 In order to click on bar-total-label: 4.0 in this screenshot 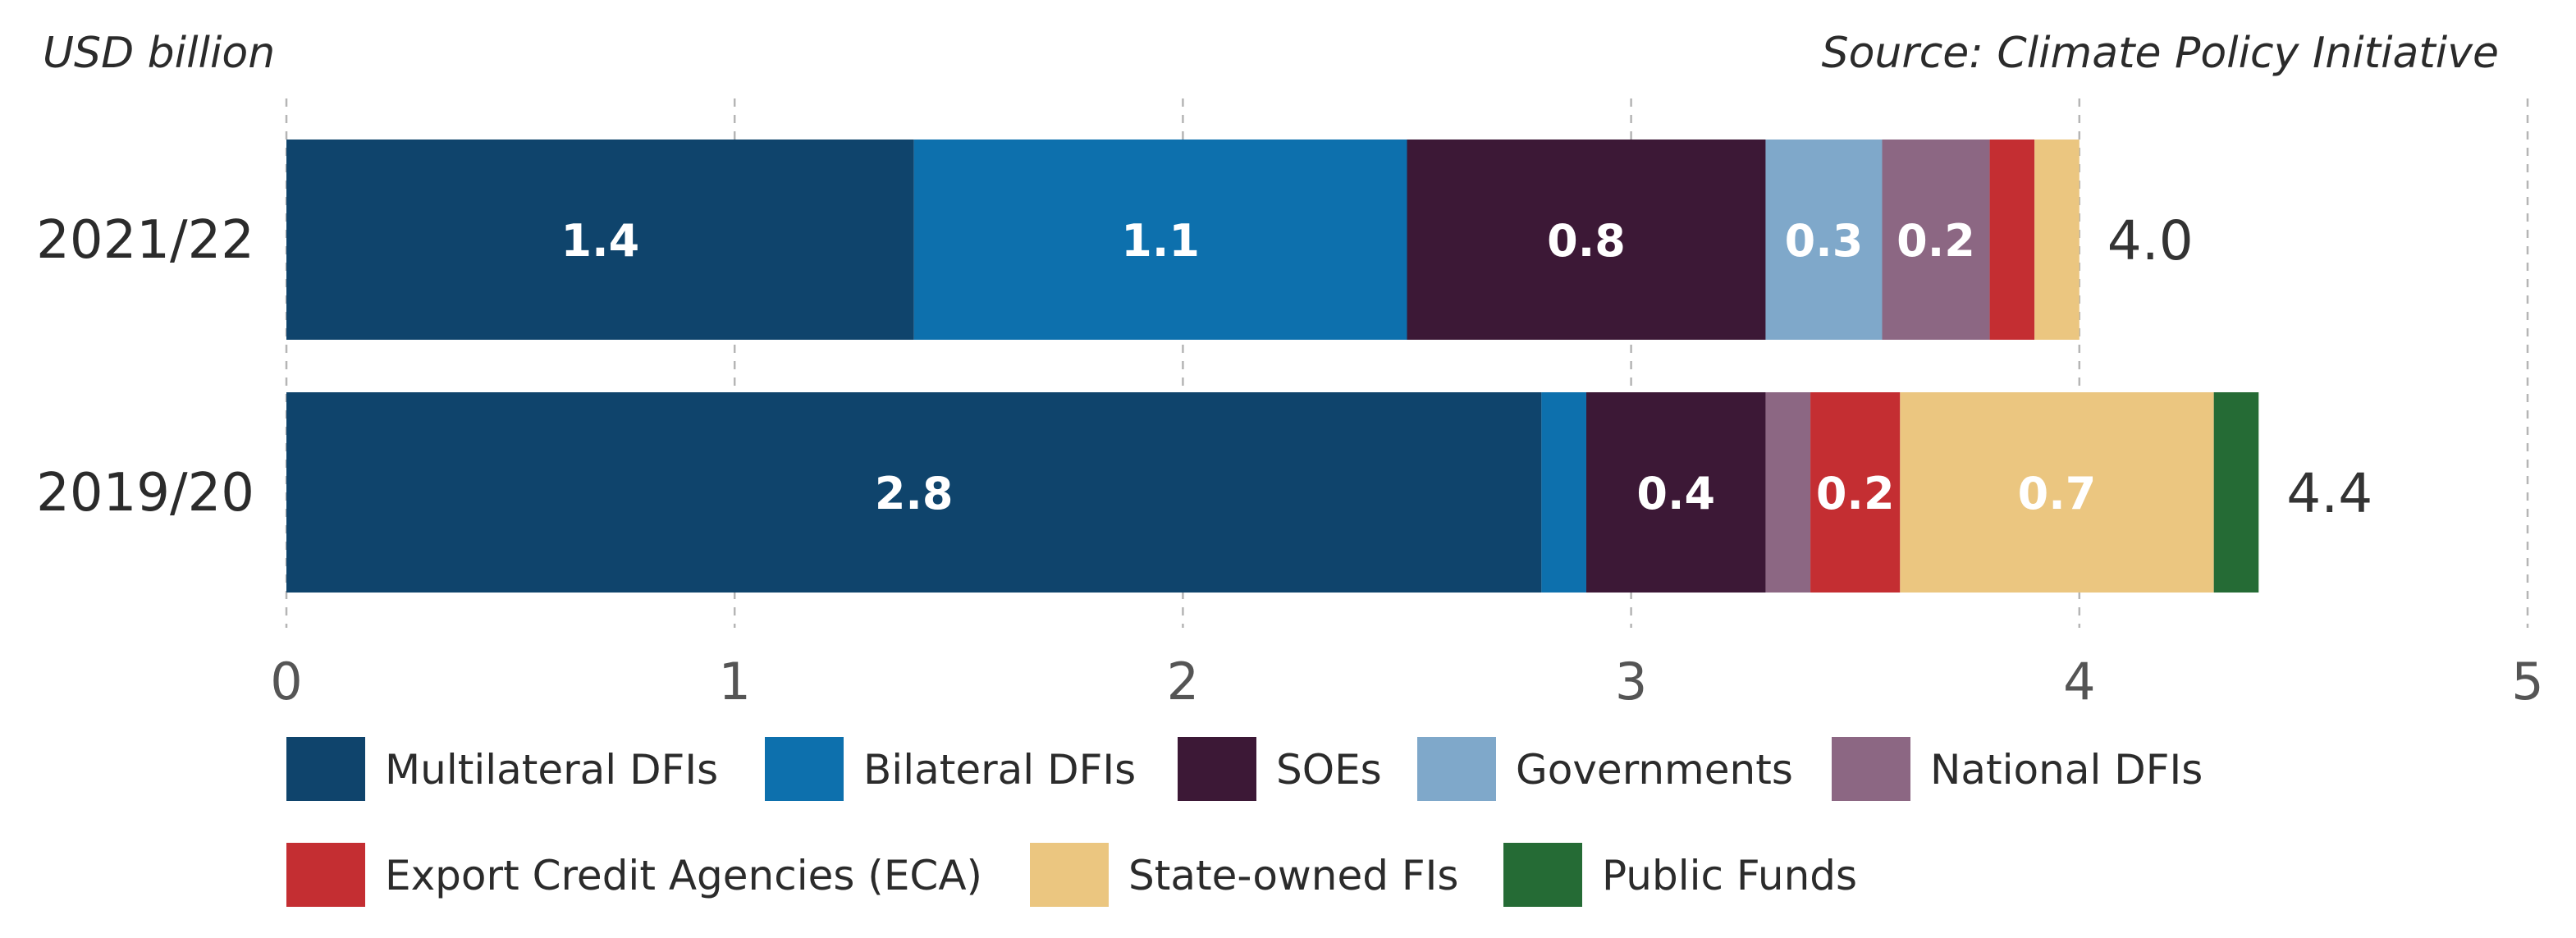, I will do `click(2150, 240)`.